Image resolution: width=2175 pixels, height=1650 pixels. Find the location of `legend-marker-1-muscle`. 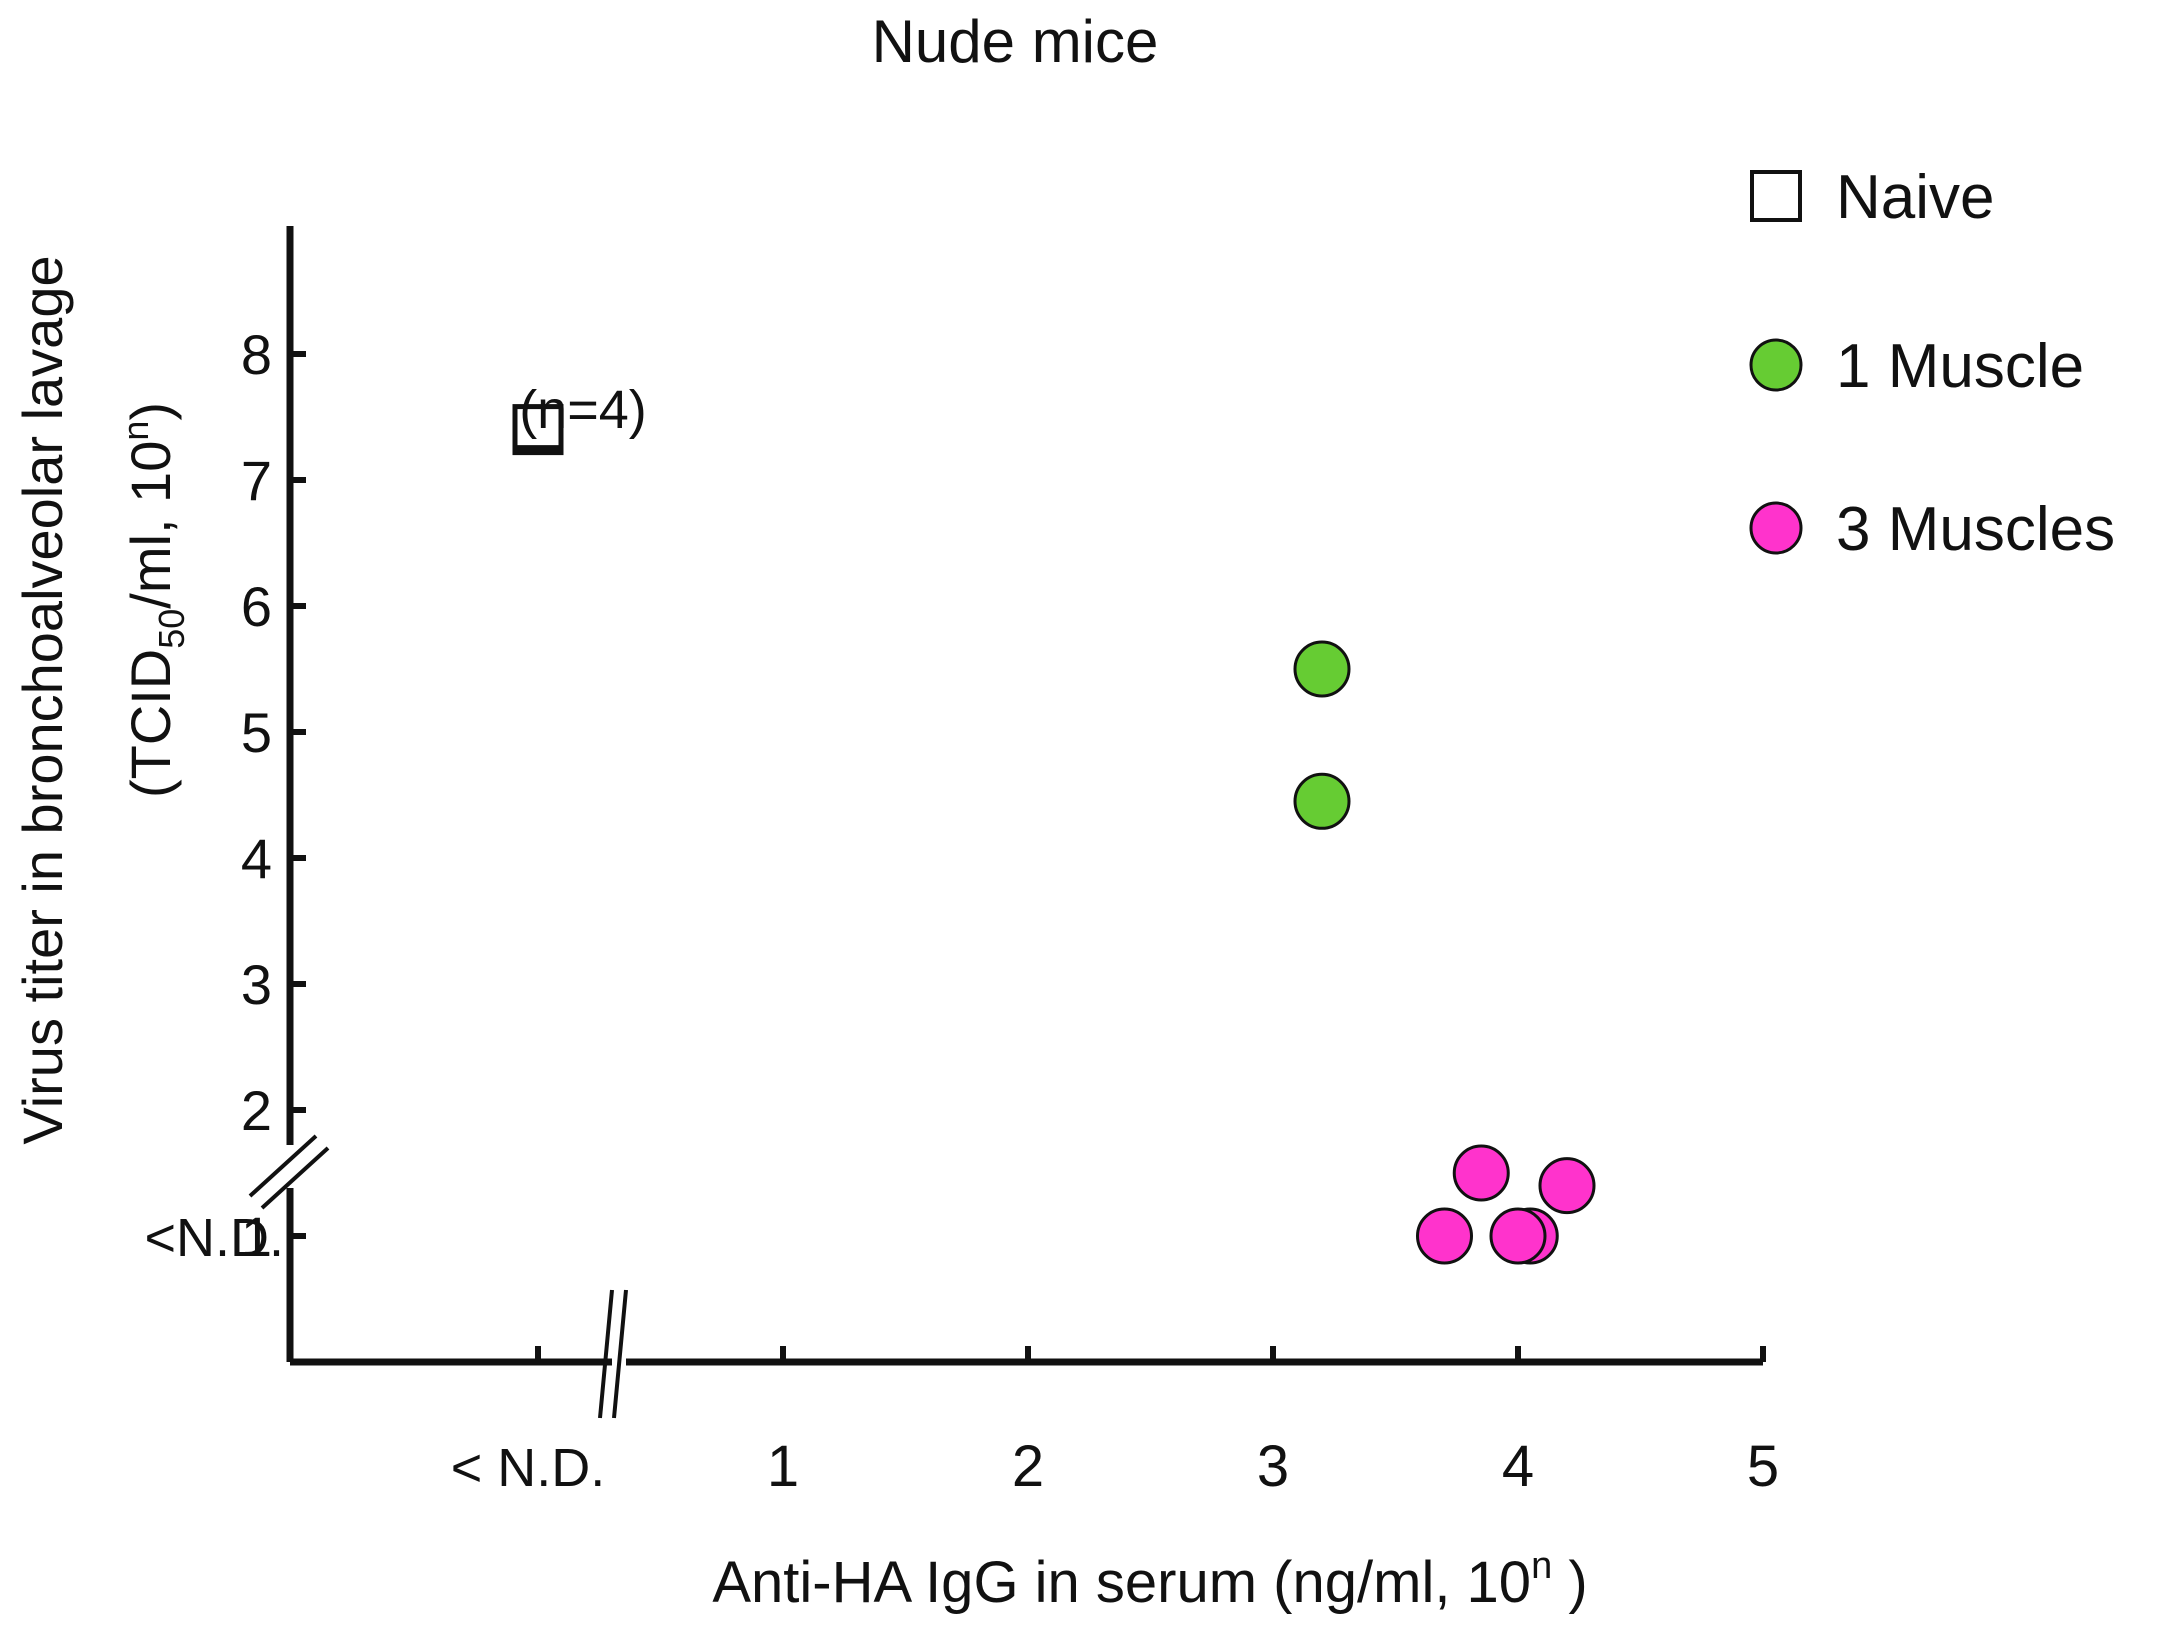

legend-marker-1-muscle is located at coordinates (1776, 365).